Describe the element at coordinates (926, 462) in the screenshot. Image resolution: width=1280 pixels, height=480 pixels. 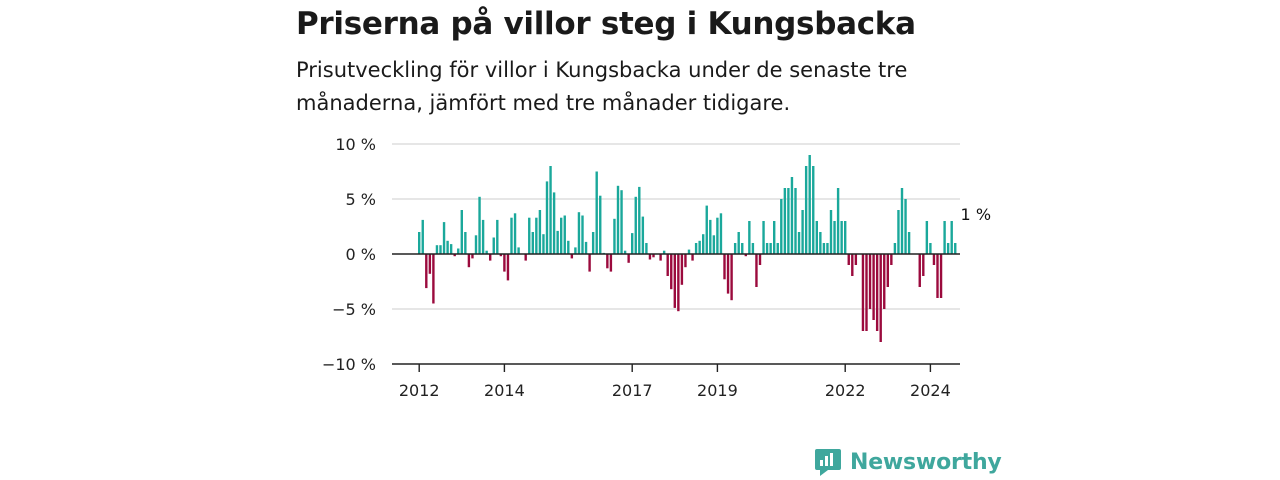
I see `brand-name: Newsworthy` at that location.